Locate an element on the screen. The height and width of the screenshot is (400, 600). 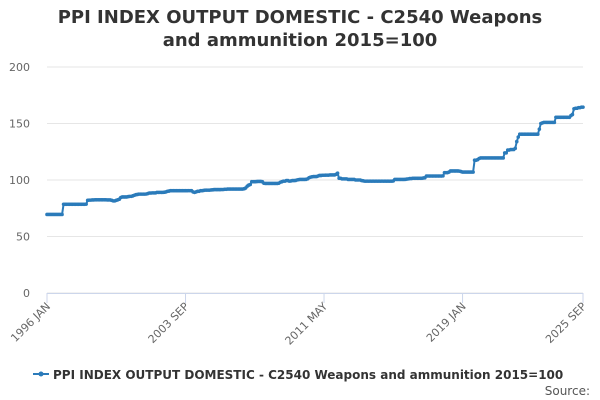
y-tick-label: 0 is located at coordinates (26, 293).